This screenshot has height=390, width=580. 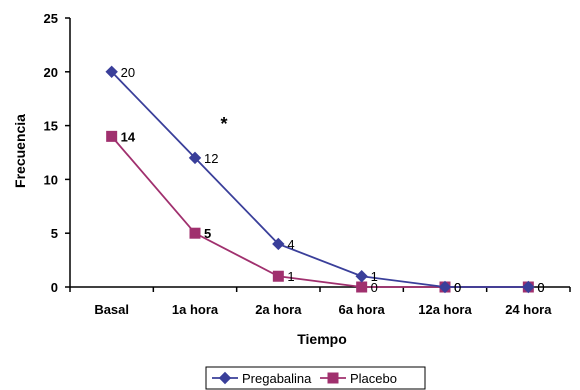 What do you see at coordinates (128, 136) in the screenshot?
I see `data-label-placebo: 14` at bounding box center [128, 136].